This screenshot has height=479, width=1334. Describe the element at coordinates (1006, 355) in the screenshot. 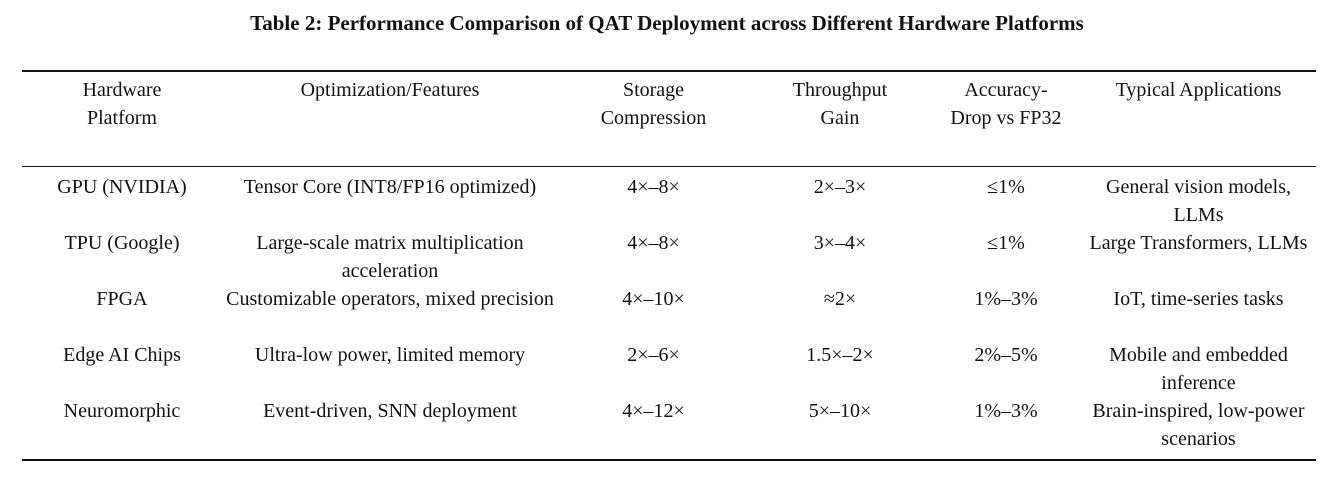

I see `cell-accuracy-drop: 2%–5%` at that location.